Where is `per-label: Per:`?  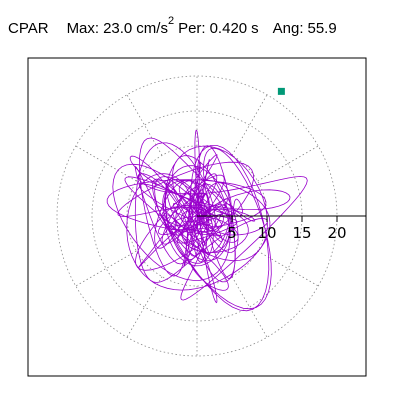
per-label: Per: is located at coordinates (192, 28).